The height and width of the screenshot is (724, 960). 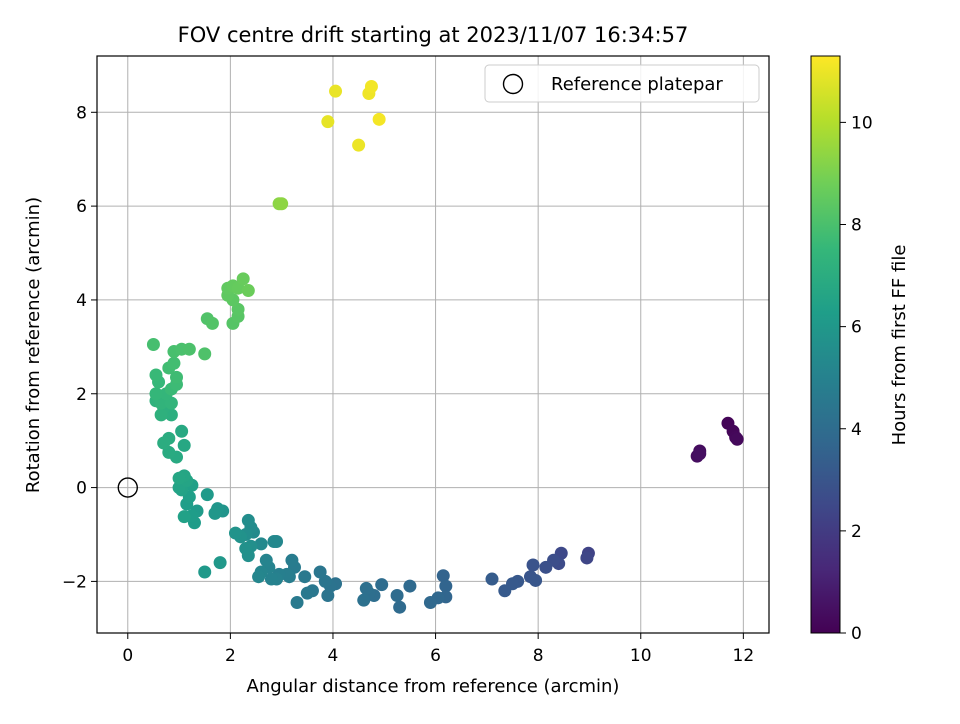 What do you see at coordinates (856, 226) in the screenshot?
I see `colorbar-tick-label: 8` at bounding box center [856, 226].